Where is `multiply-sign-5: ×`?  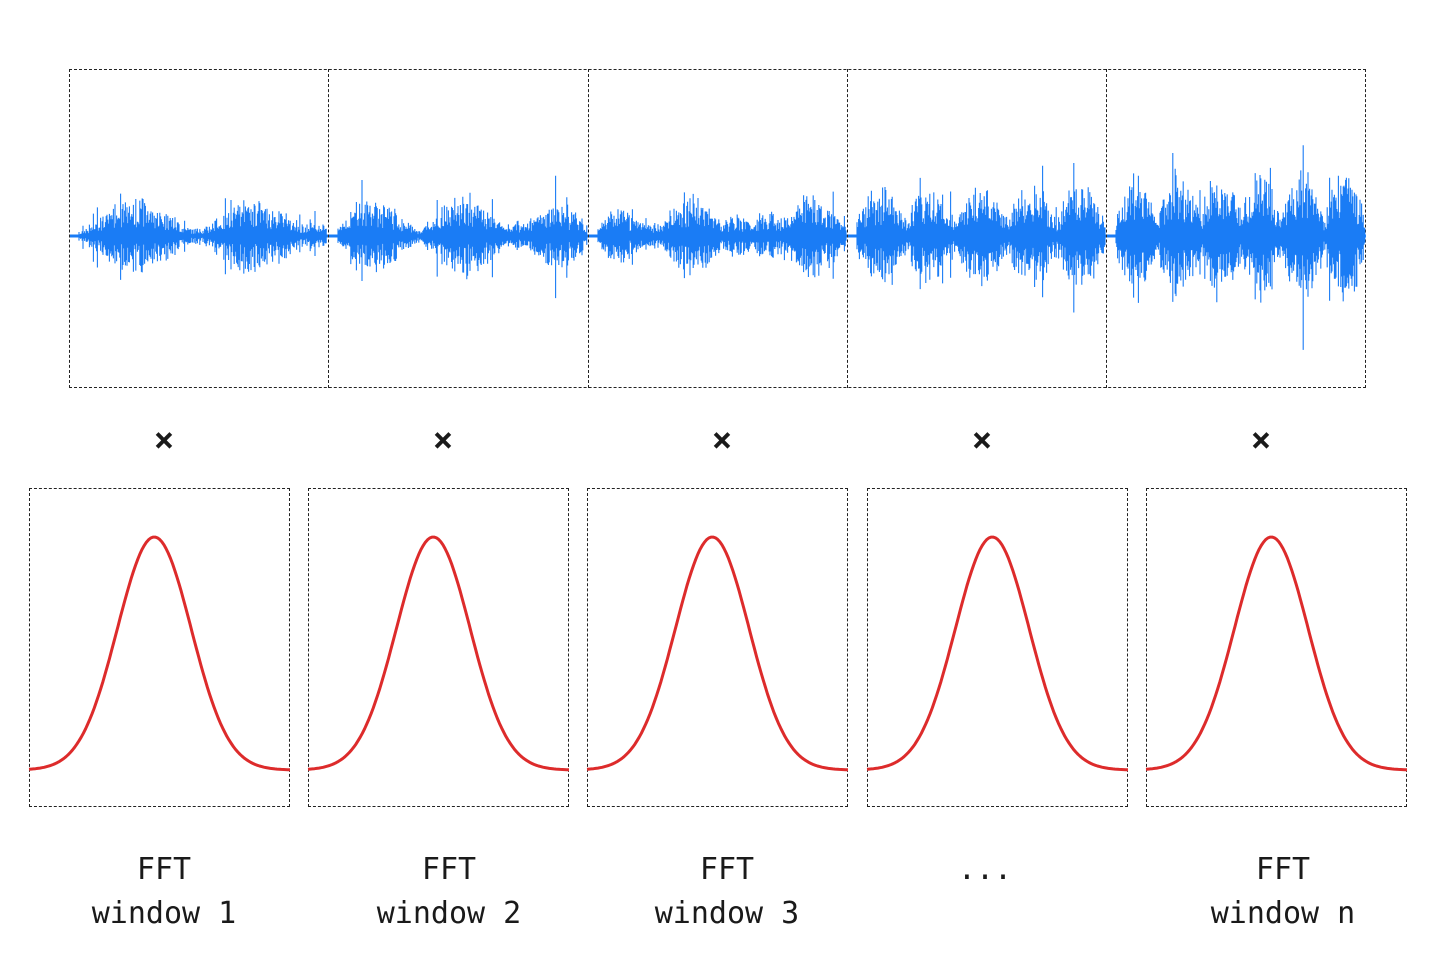 multiply-sign-5: × is located at coordinates (1261, 440).